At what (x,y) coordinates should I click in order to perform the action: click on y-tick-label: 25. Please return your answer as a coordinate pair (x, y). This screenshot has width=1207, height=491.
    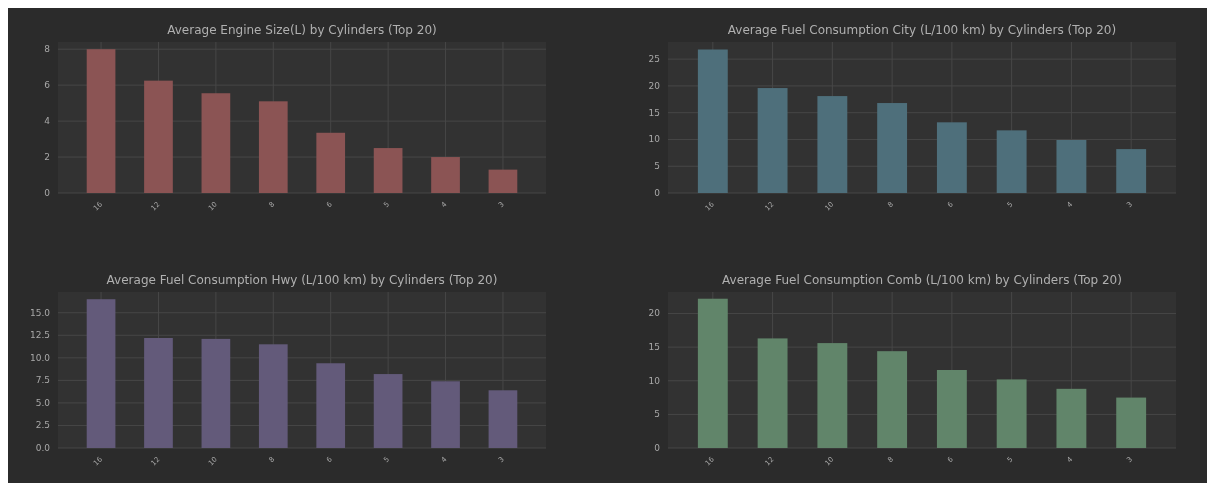
    Looking at the image, I should click on (654, 59).